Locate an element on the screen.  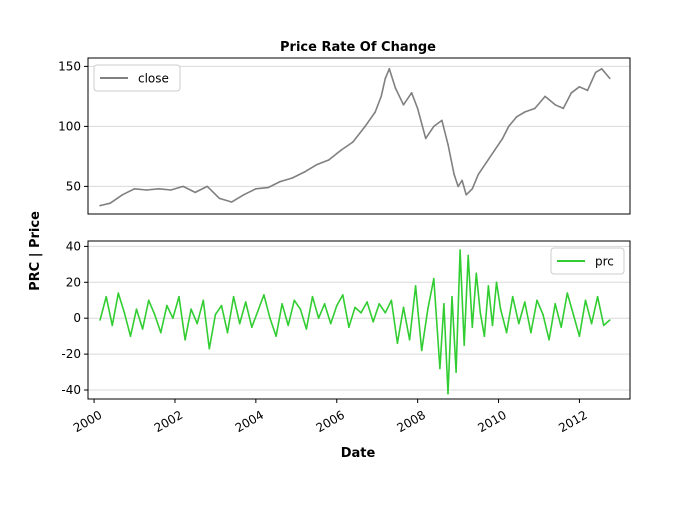
y-tick-label-price-1: 100 is located at coordinates (69, 126).